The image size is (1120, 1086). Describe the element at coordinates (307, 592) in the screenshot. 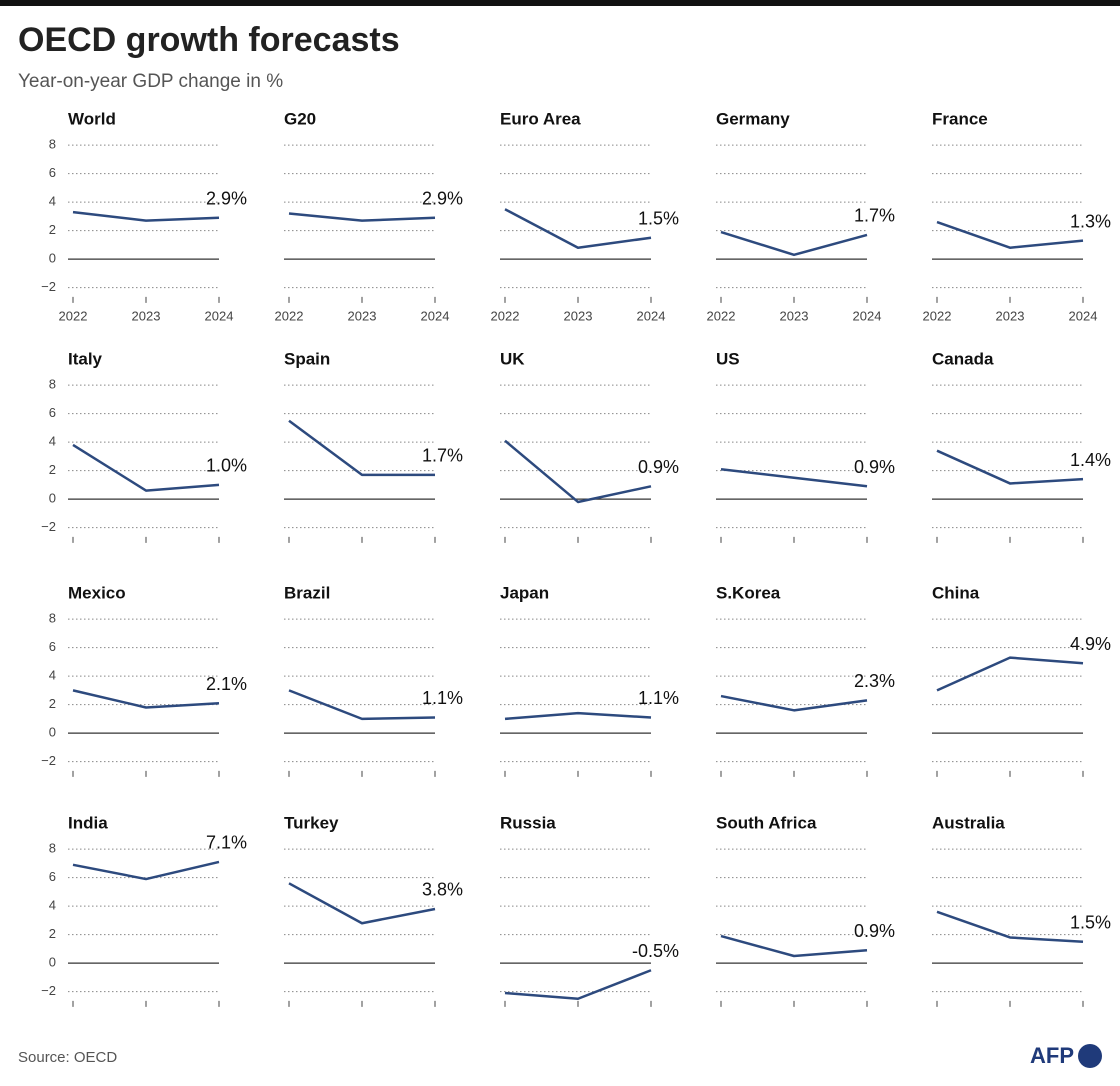

I see `panel-title: Brazil` at that location.